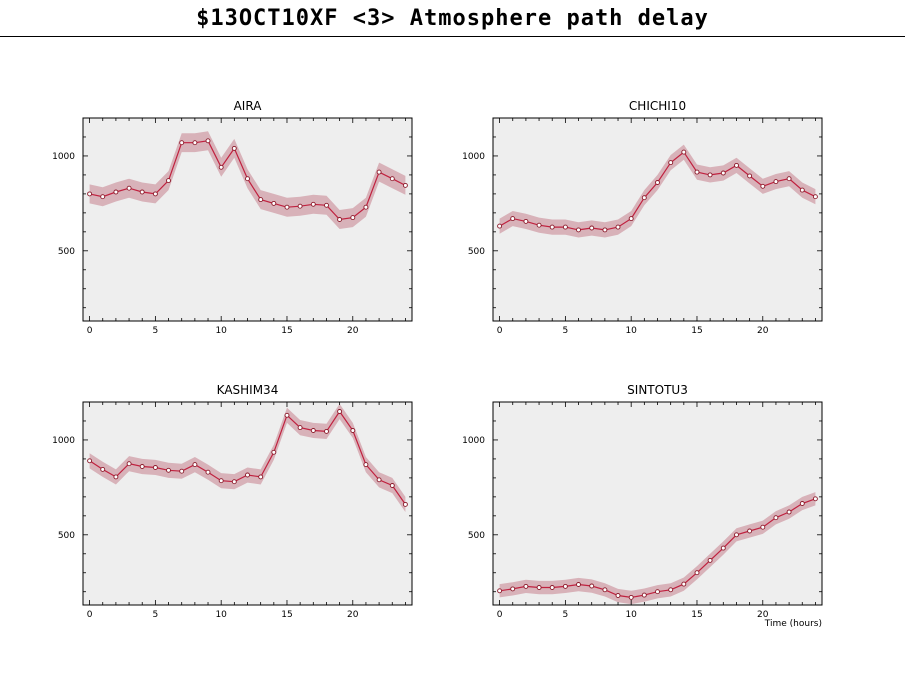 This screenshot has height=687, width=905. I want to click on chart-title: KASHIM34, so click(248, 390).